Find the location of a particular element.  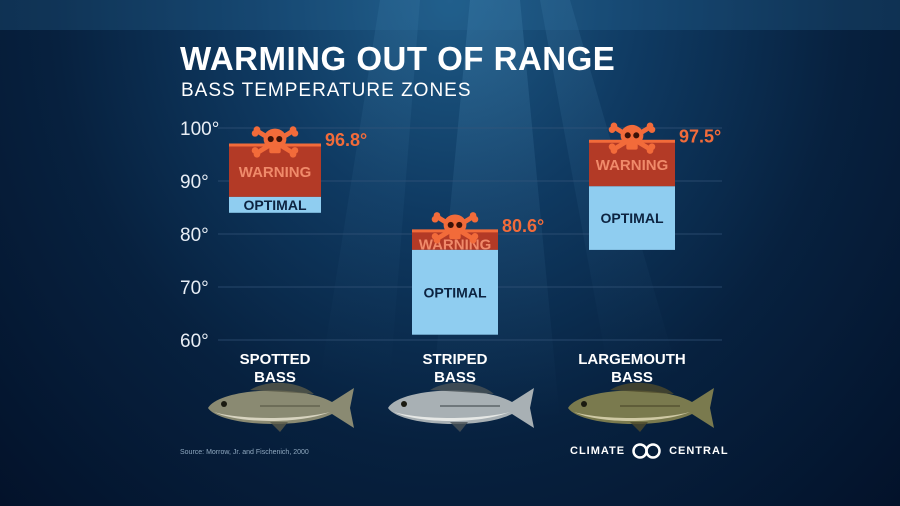

y-tick-label: 100° is located at coordinates (199, 129).